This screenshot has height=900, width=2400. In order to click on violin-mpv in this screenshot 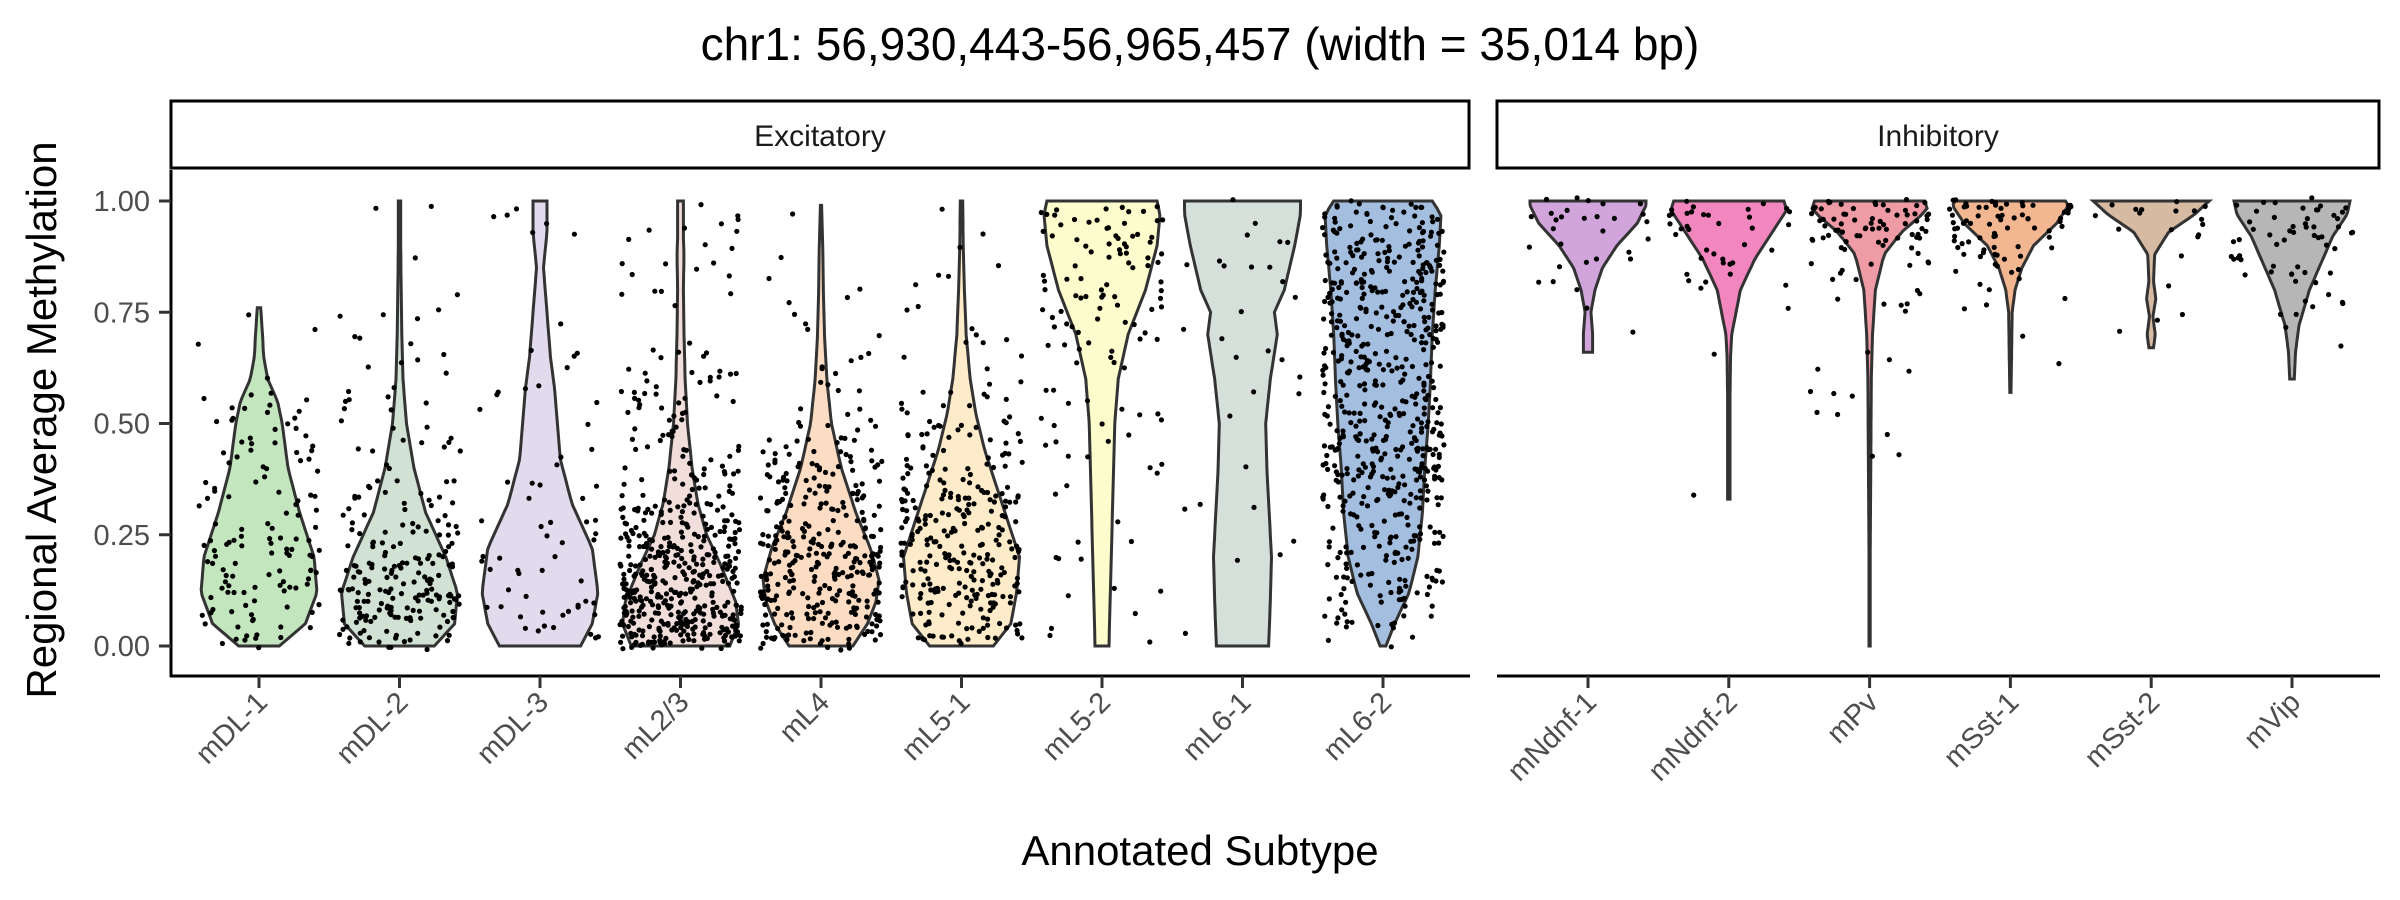, I will do `click(1869, 423)`.